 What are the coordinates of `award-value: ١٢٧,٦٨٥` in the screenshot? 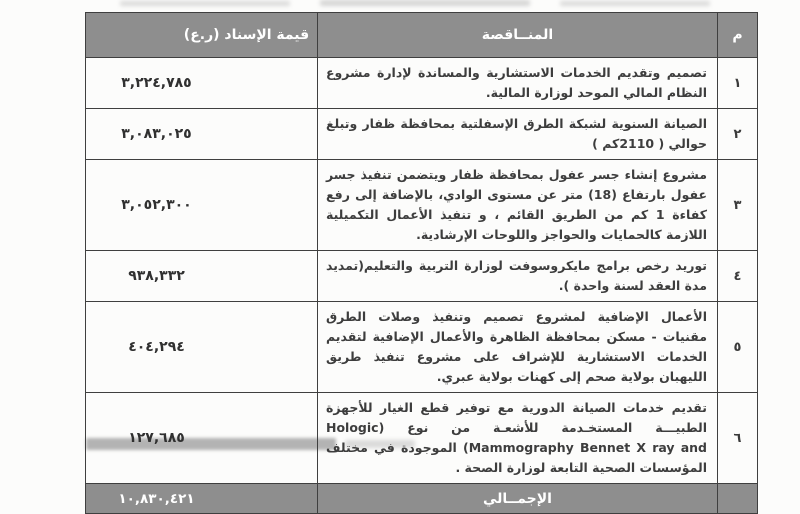 It's located at (156, 438).